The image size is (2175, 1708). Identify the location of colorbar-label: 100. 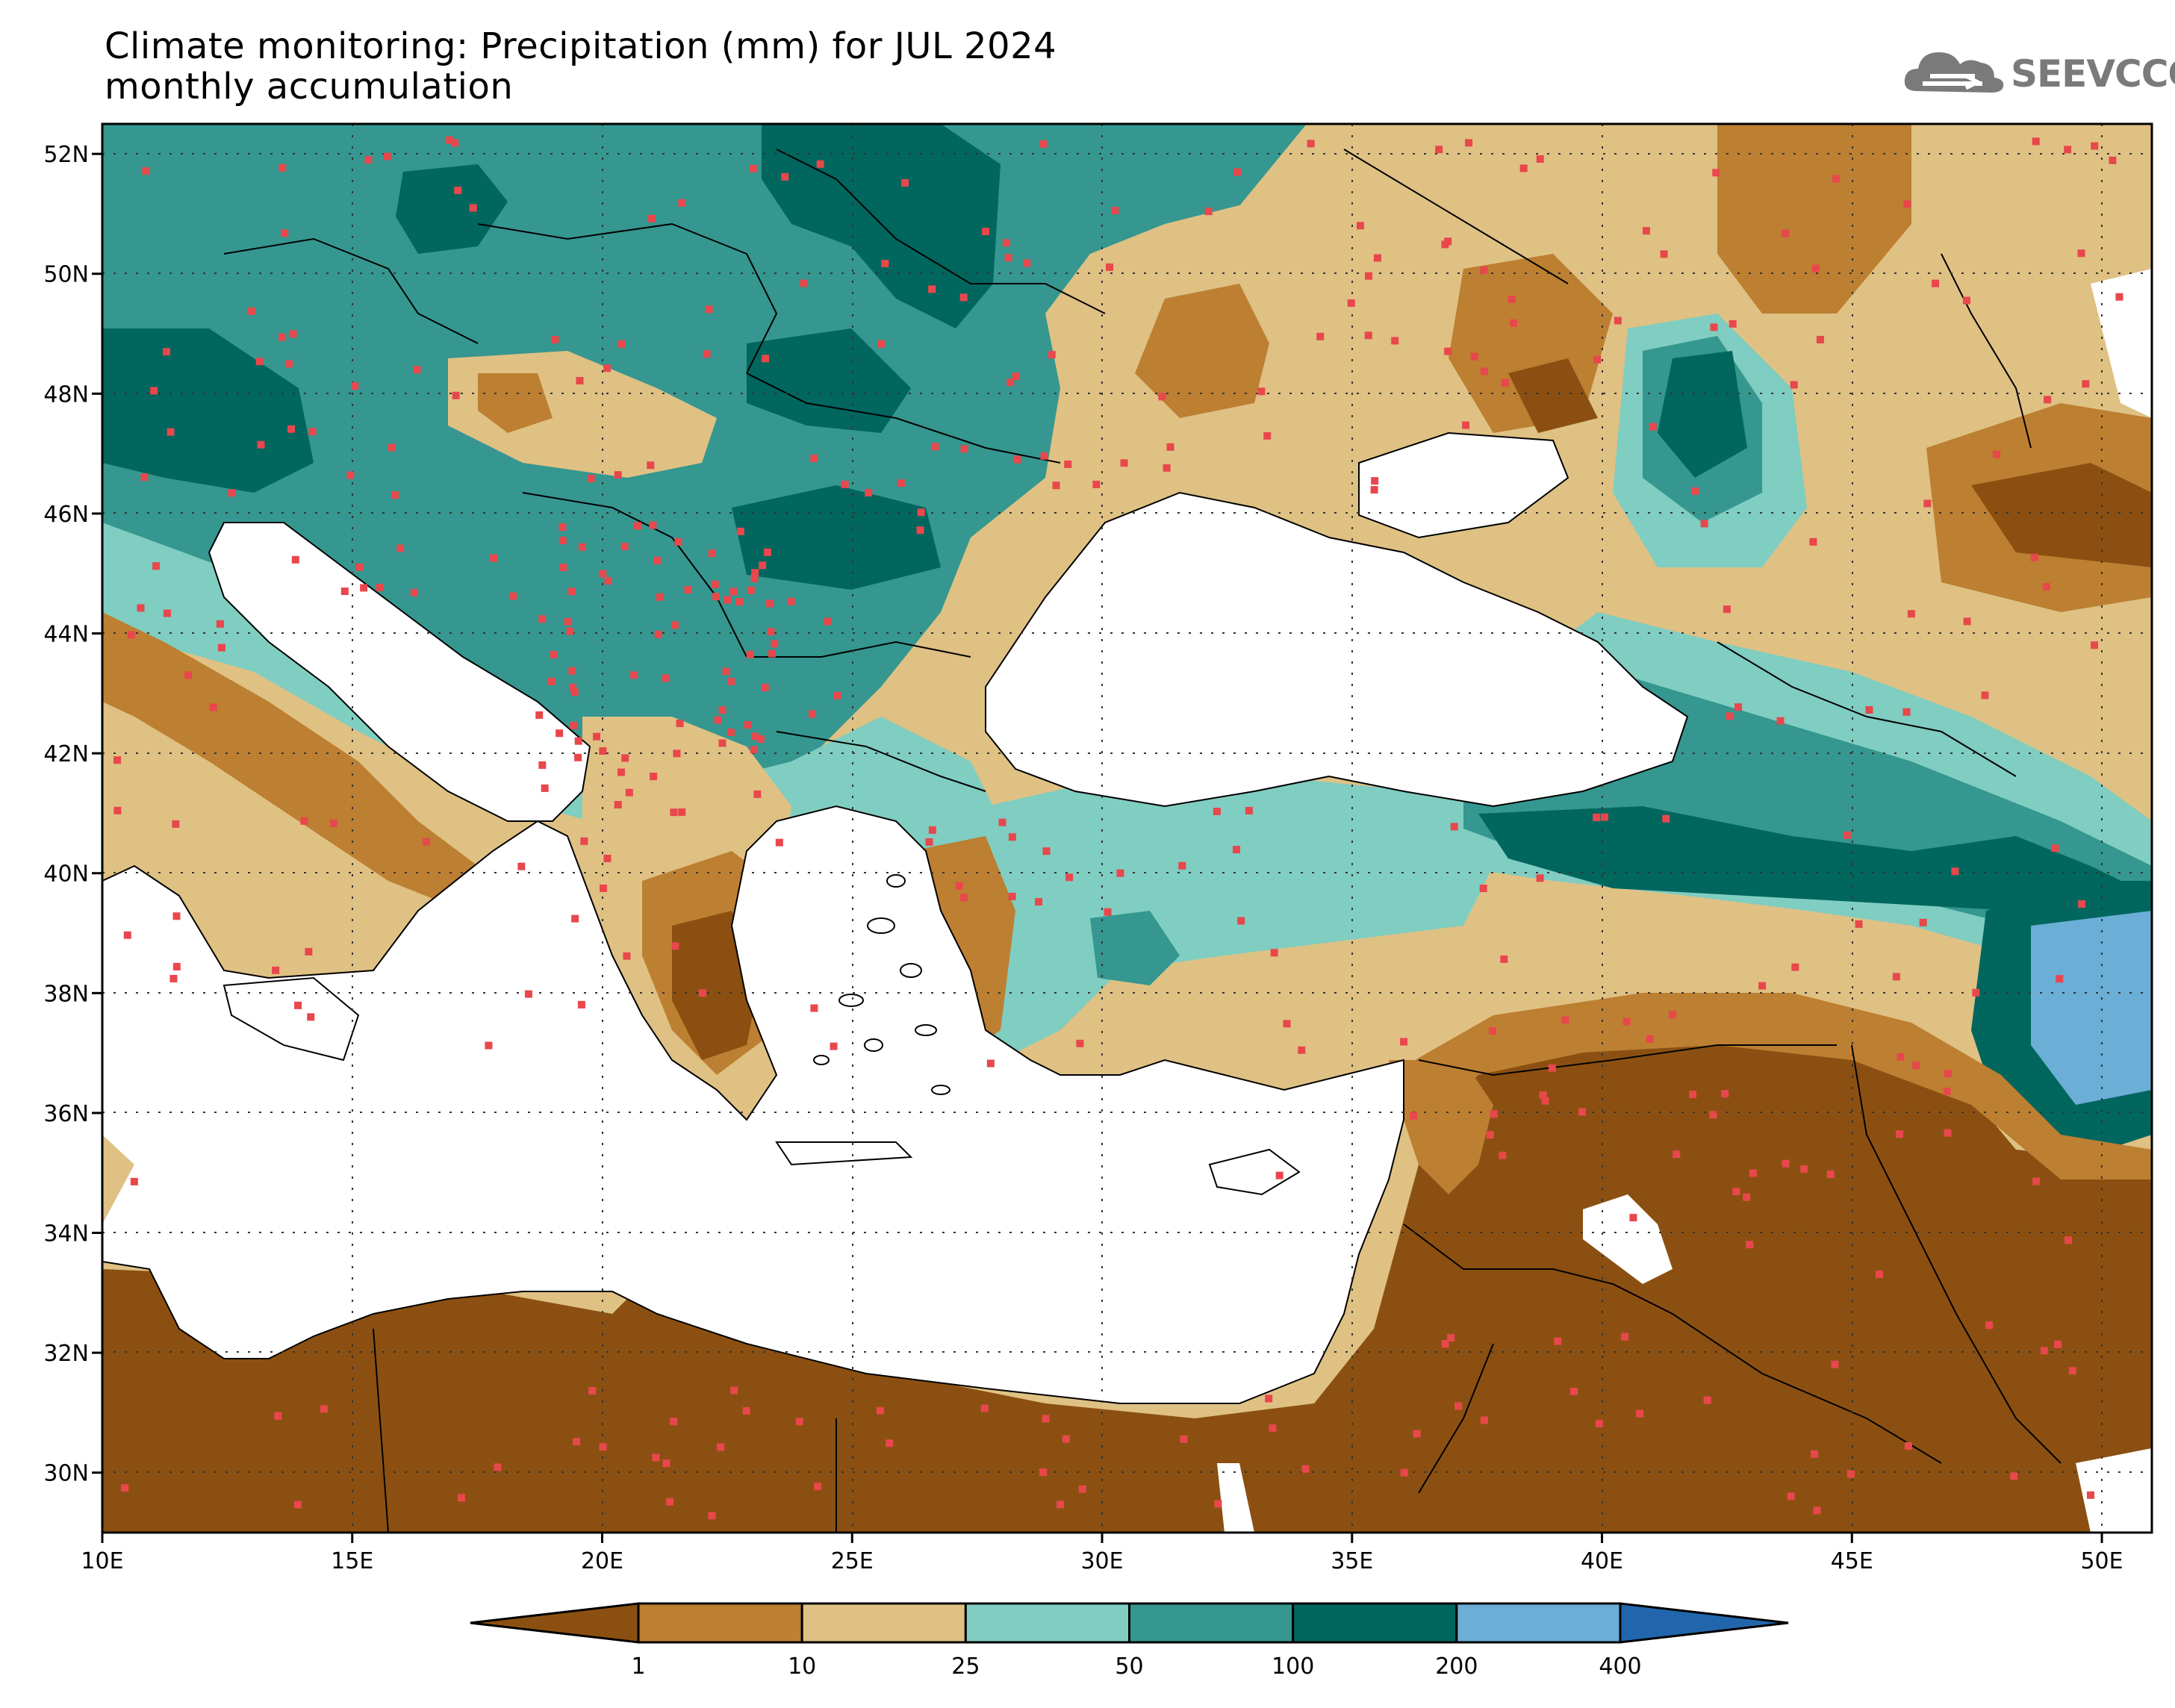
(1293, 1667).